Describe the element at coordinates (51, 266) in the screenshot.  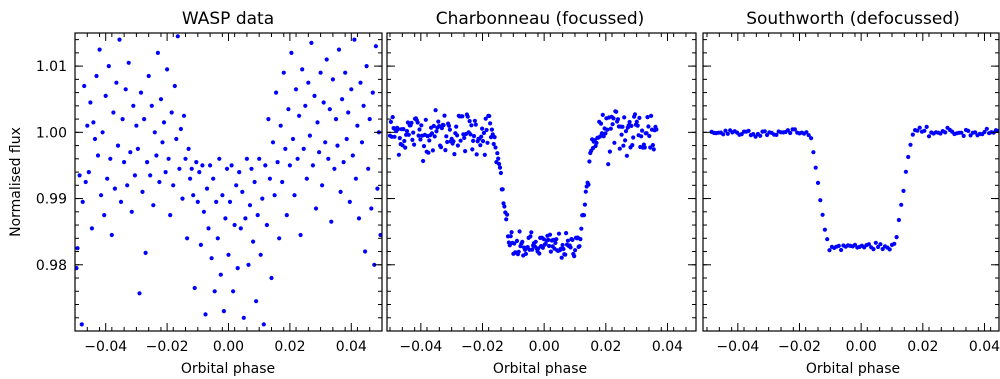
I see `y-tick-label: 0.98` at that location.